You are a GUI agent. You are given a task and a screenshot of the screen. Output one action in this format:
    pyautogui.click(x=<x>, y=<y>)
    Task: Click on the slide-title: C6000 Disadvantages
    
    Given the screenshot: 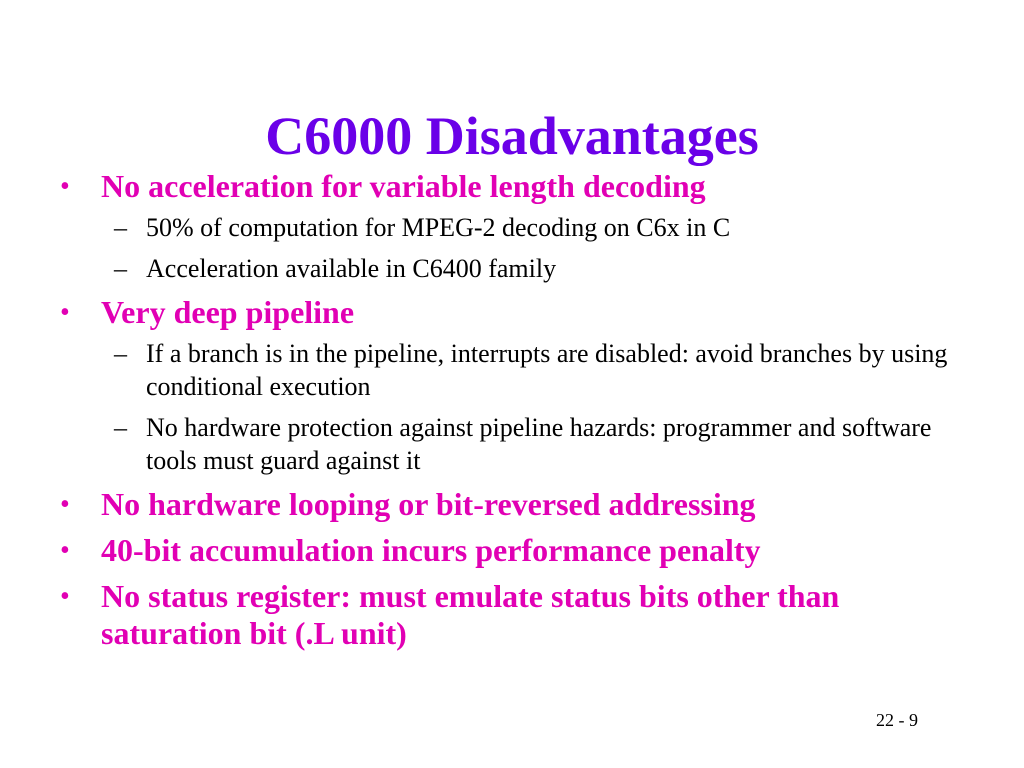 What is the action you would take?
    pyautogui.click(x=512, y=136)
    